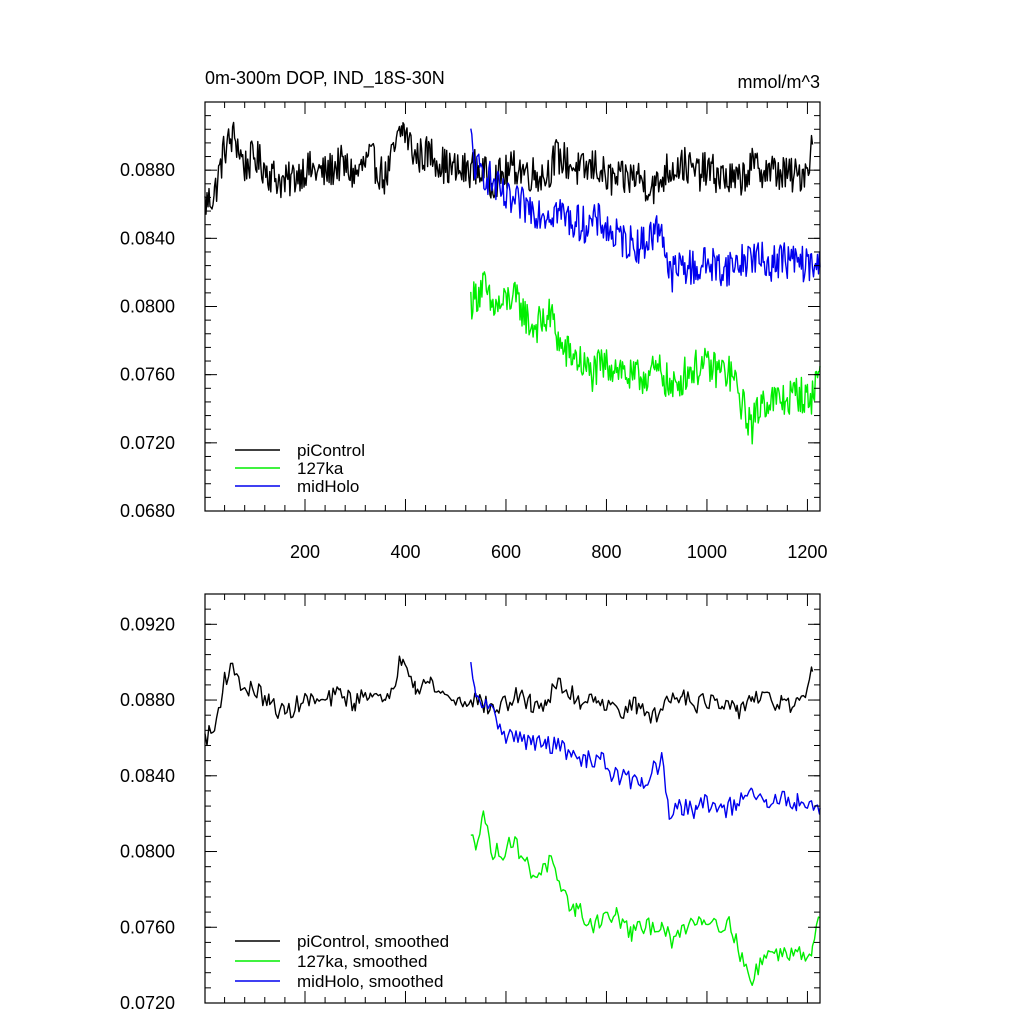 The image size is (1024, 1024). Describe the element at coordinates (305, 552) in the screenshot. I see `x-tick-label: 200` at that location.